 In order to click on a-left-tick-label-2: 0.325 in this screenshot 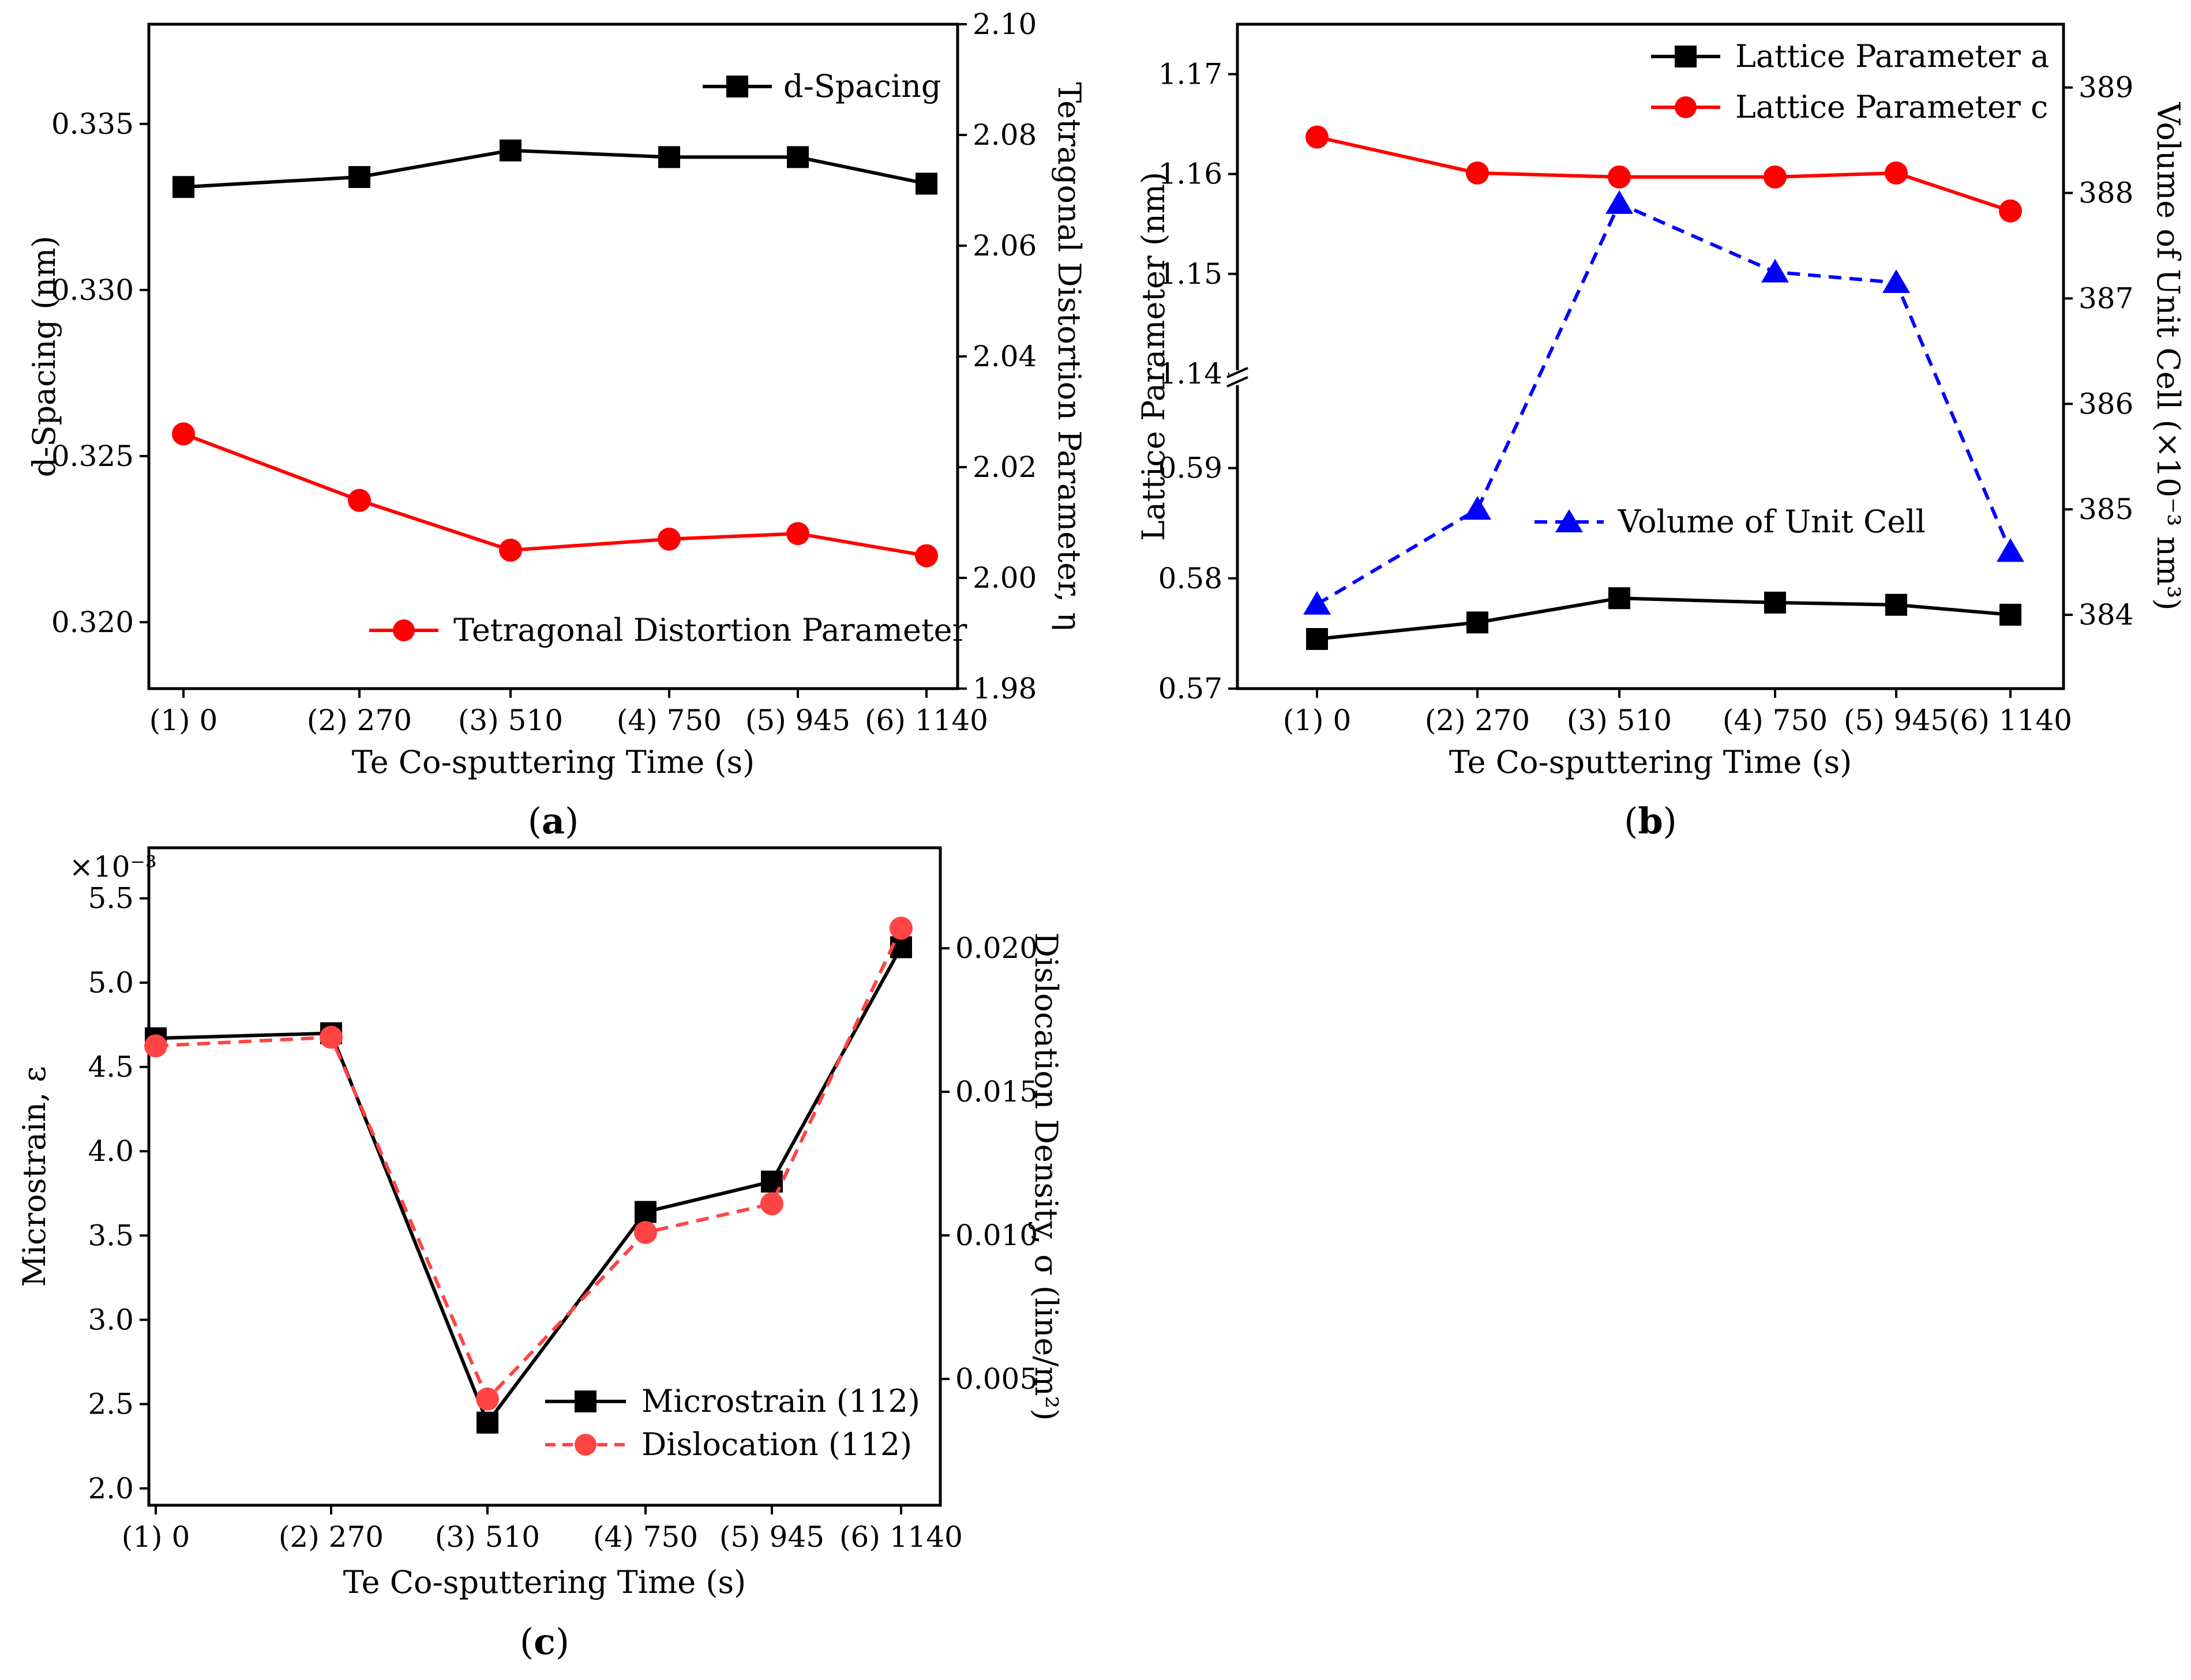, I will do `click(92, 456)`.